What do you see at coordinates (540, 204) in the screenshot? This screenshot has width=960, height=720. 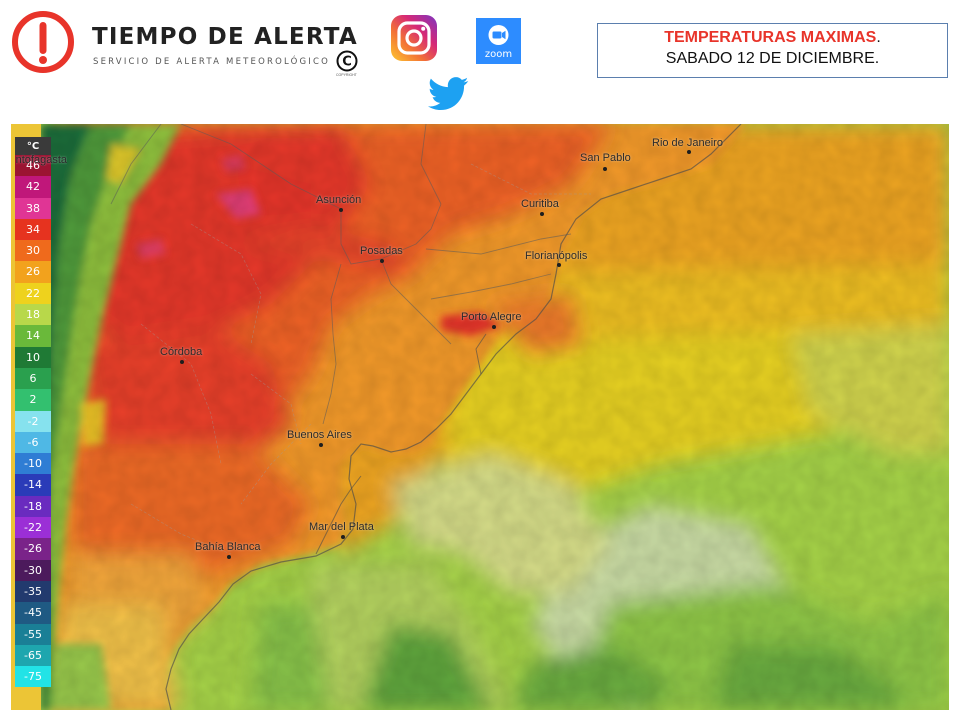 I see `city-curitiba: Curitiba` at bounding box center [540, 204].